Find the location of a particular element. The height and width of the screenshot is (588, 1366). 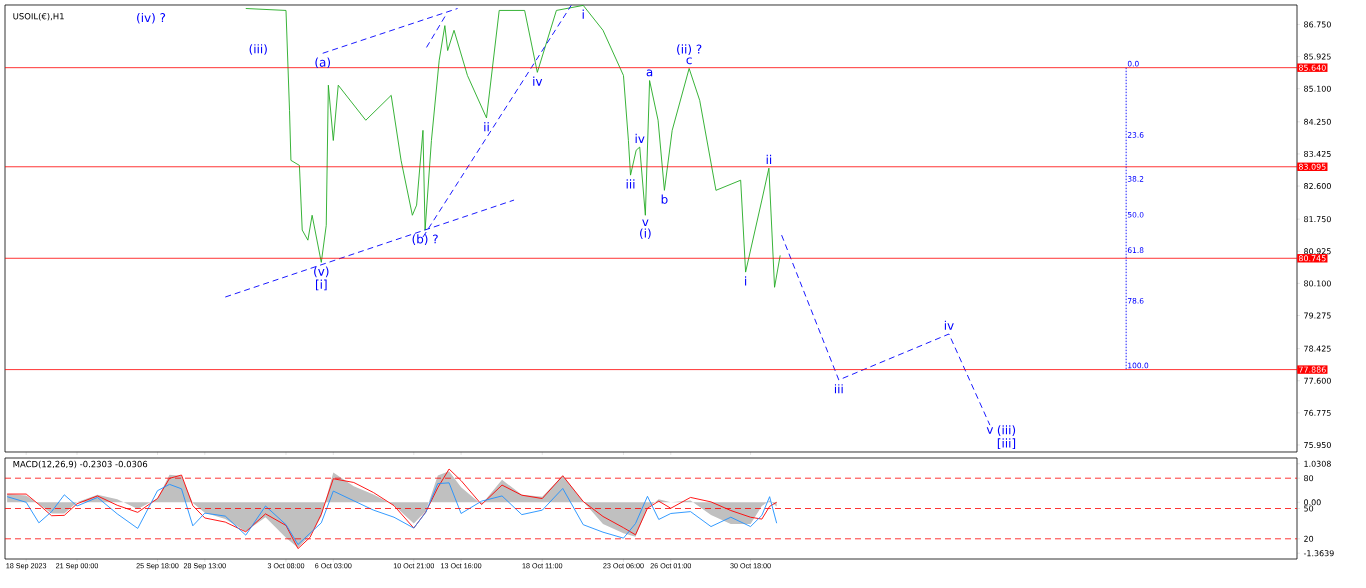

chart-title: MACD(12,26,9) -0.2303 -0.0306 is located at coordinates (80, 464).